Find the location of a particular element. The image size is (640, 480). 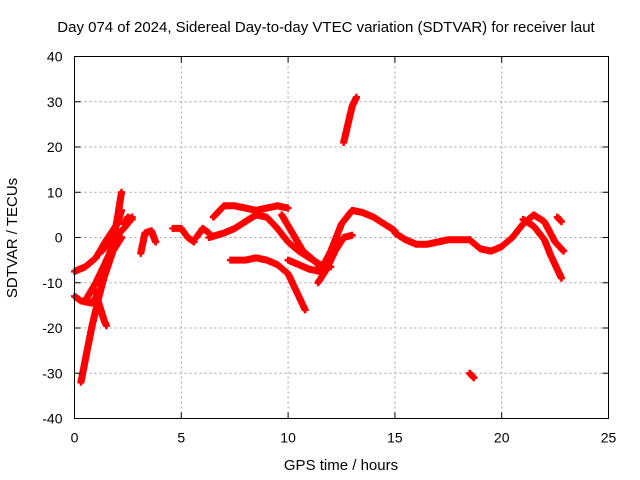

y-tick-label: 40 is located at coordinates (55, 57).